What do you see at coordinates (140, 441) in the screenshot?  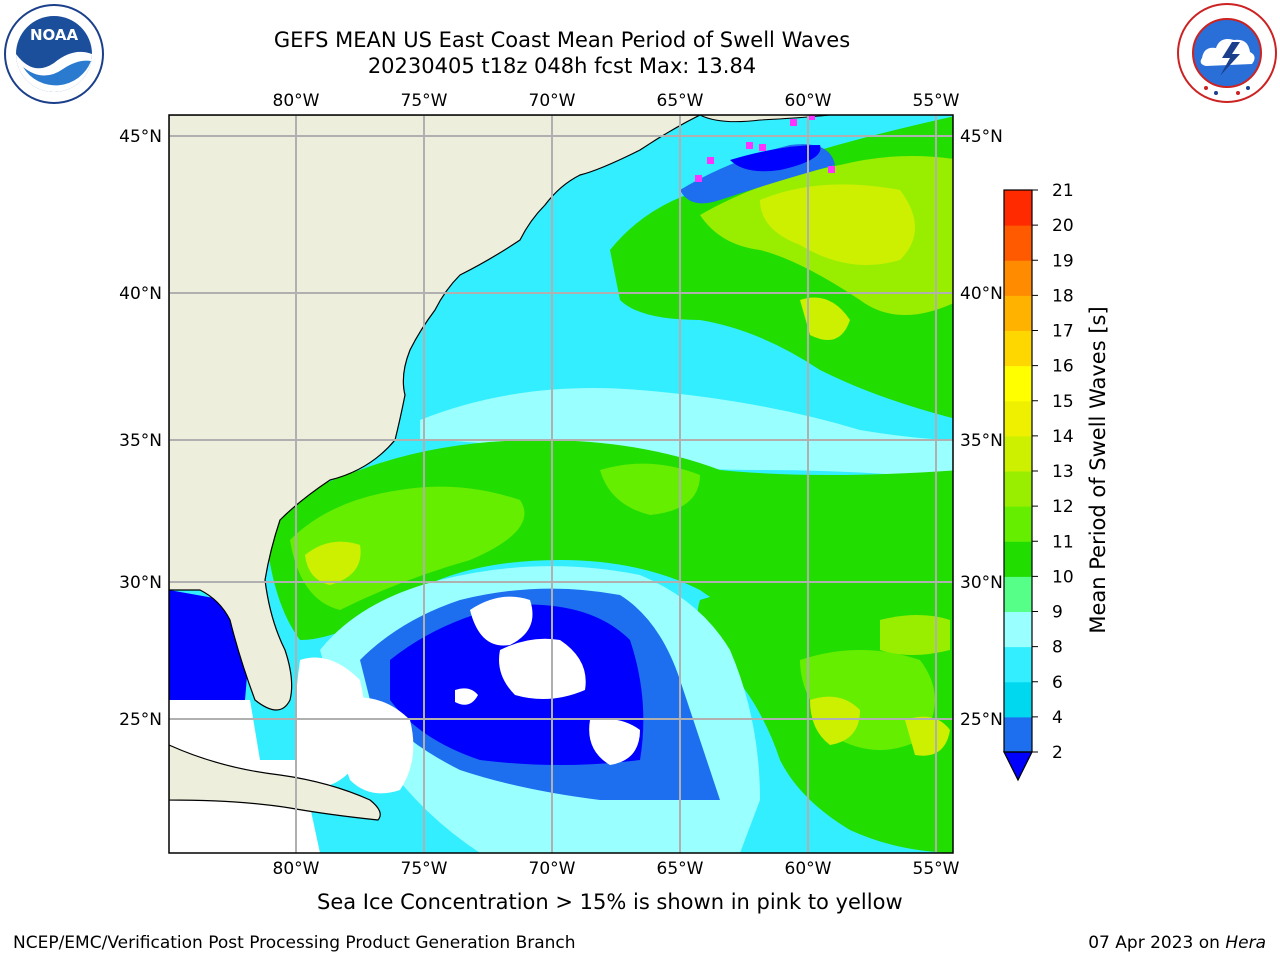 I see `lat-label-left: 35°N` at bounding box center [140, 441].